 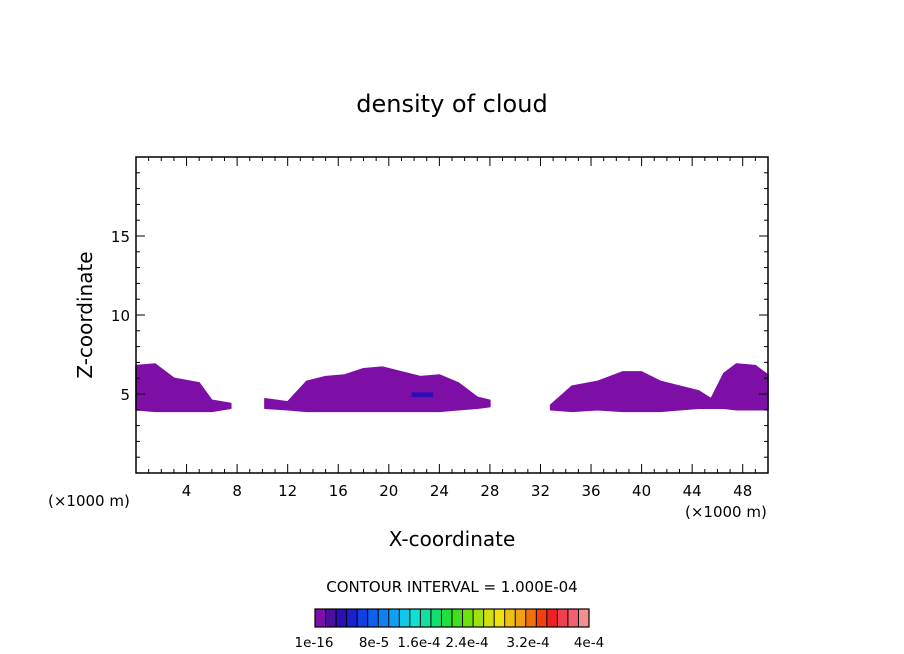 What do you see at coordinates (590, 491) in the screenshot?
I see `x-tick-label: 36` at bounding box center [590, 491].